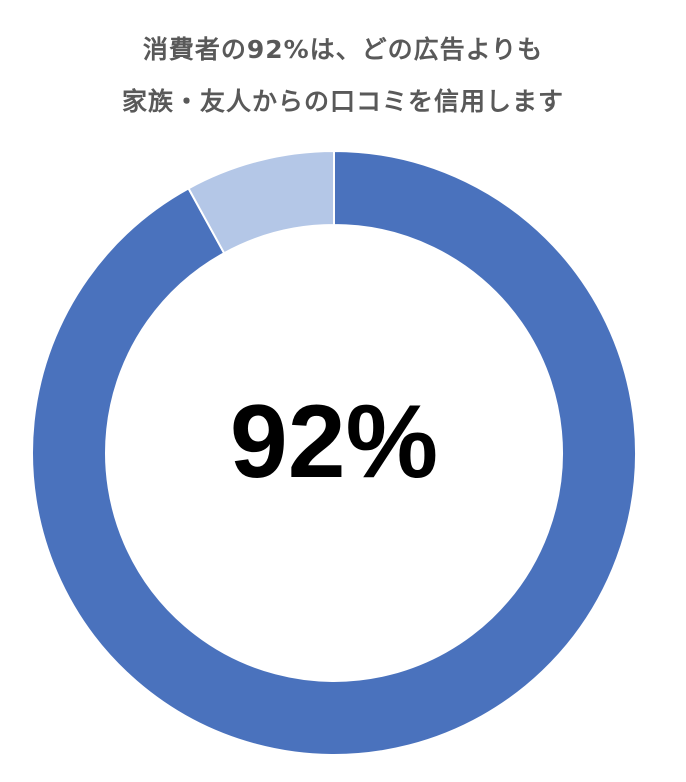 This screenshot has width=686, height=782. Describe the element at coordinates (334, 442) in the screenshot. I see `center-label: 92%` at that location.